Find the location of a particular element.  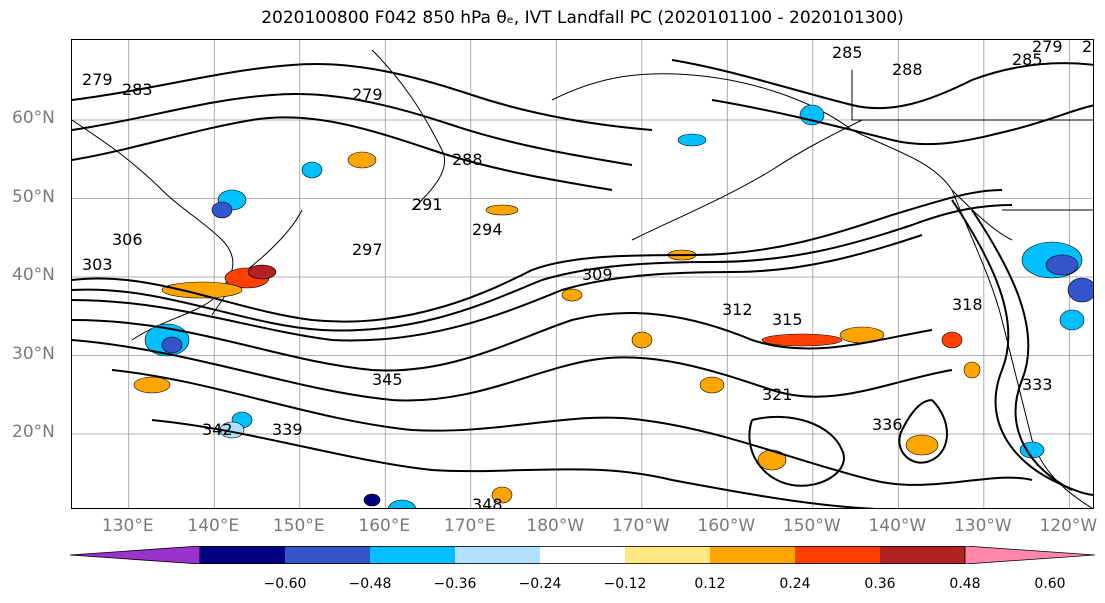

colorbar is located at coordinates (582, 555).